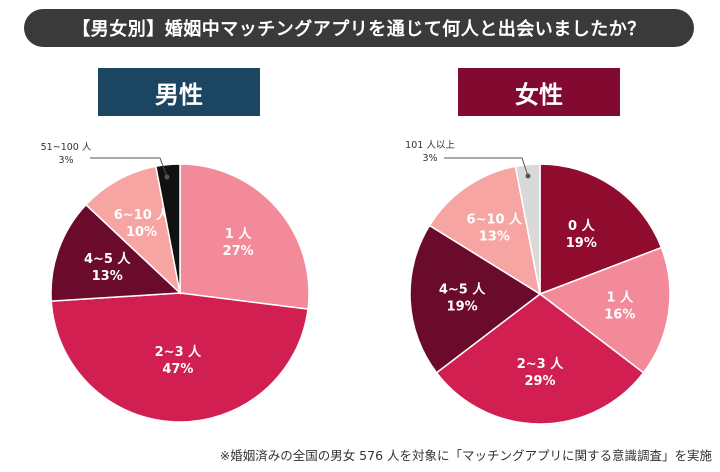 The height and width of the screenshot is (472, 720). What do you see at coordinates (129, 167) in the screenshot?
I see `male-callout-line` at bounding box center [129, 167].